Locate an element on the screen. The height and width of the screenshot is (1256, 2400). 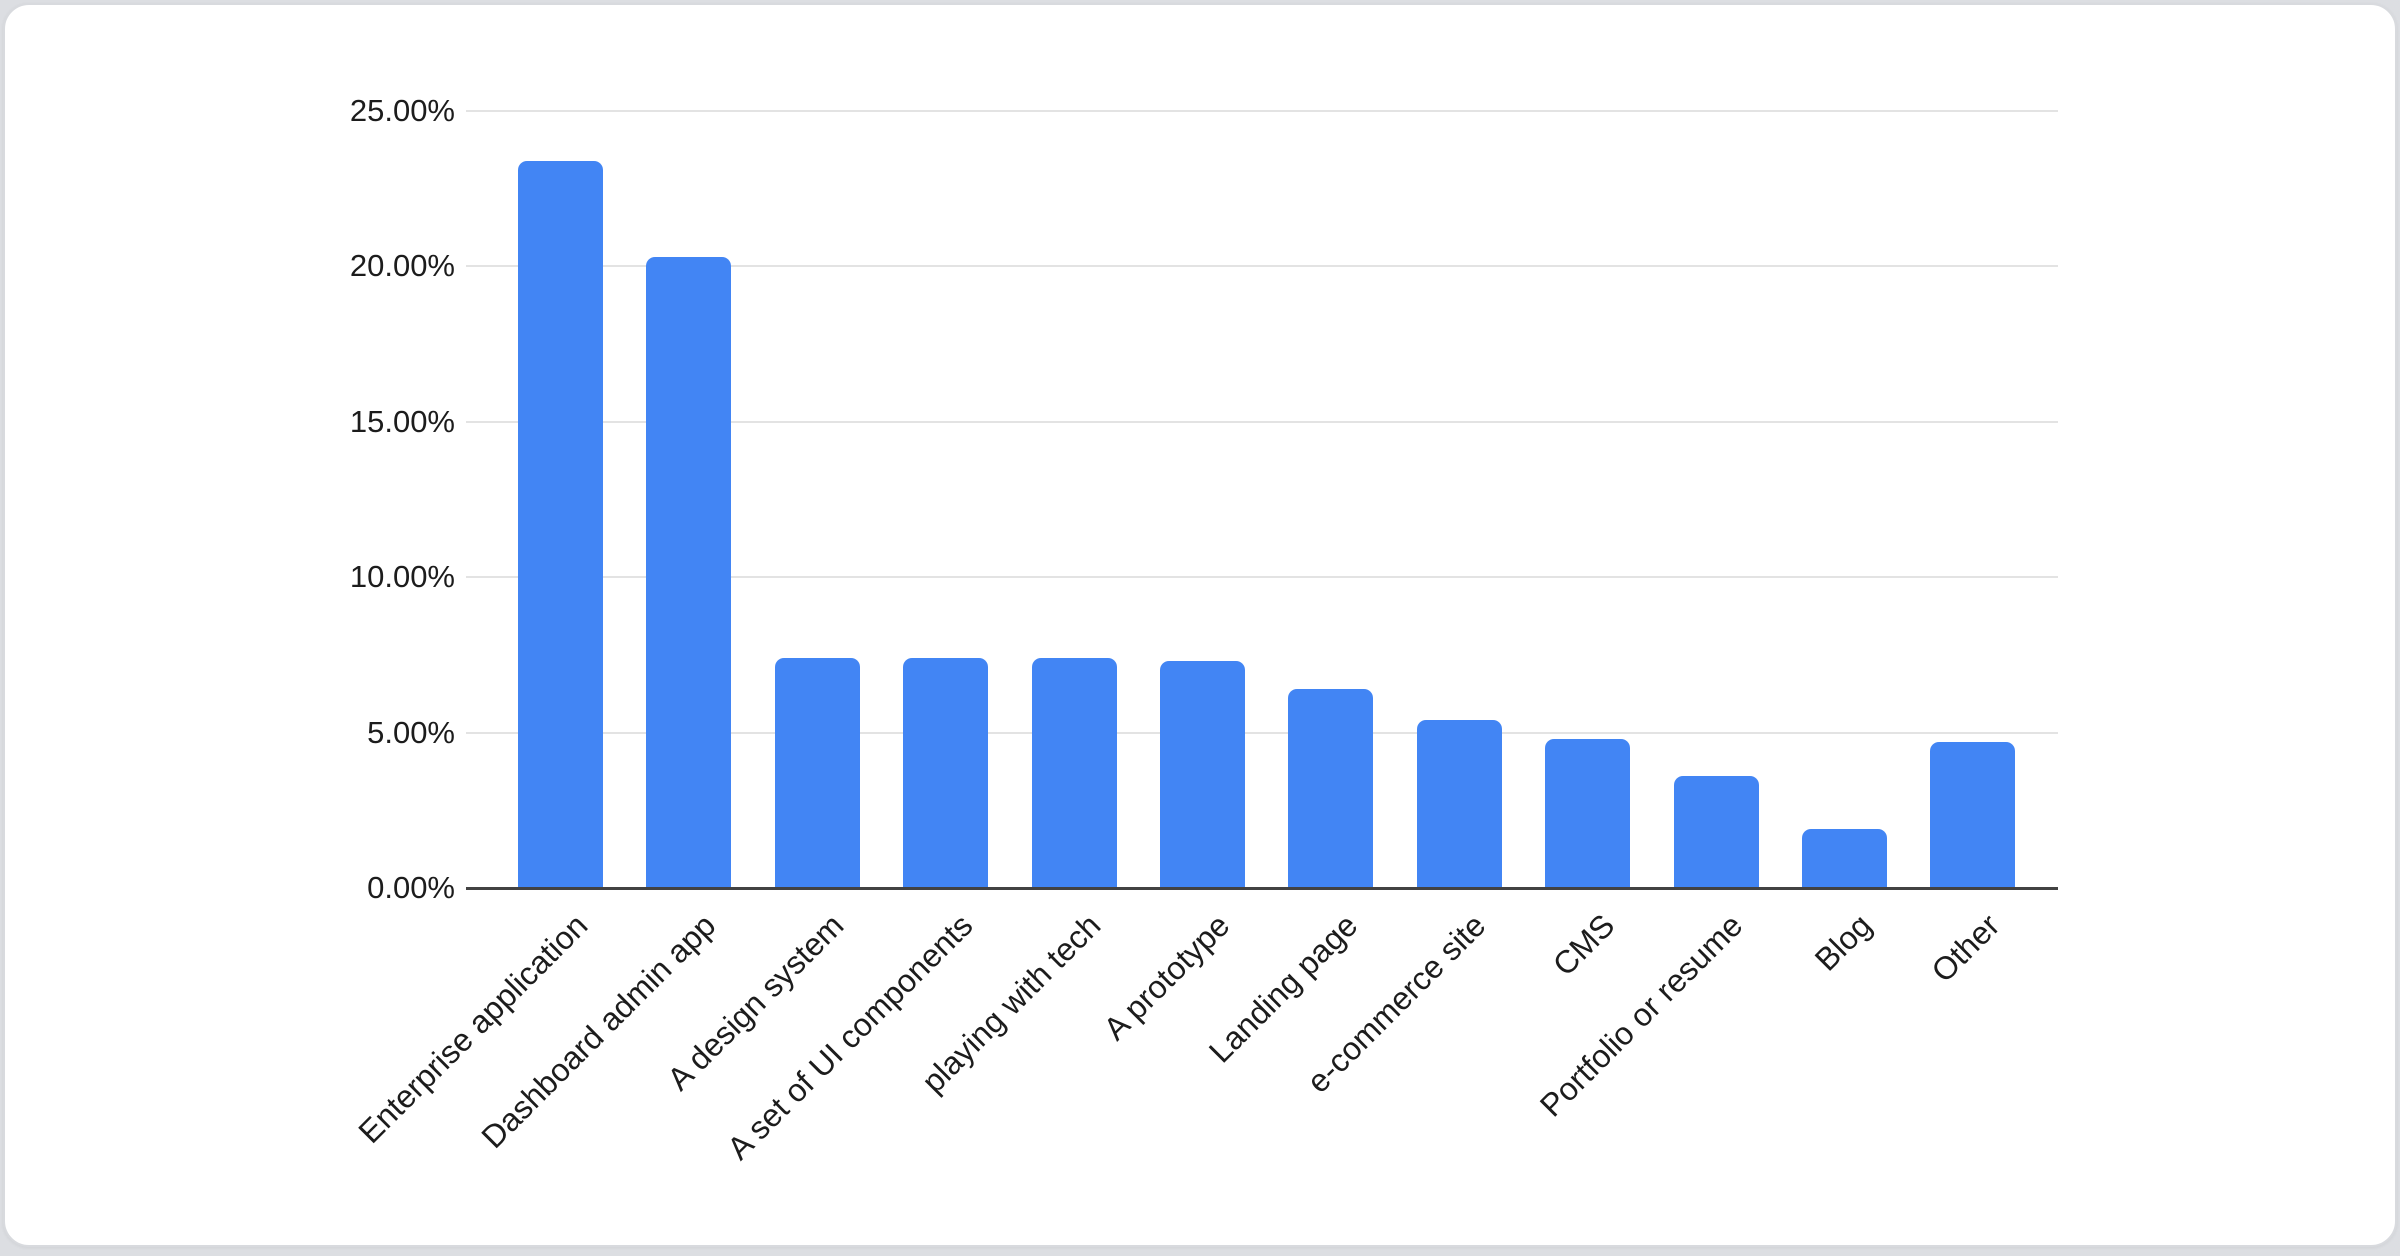
y-axis-tick-label: 0.00% is located at coordinates (411, 887).